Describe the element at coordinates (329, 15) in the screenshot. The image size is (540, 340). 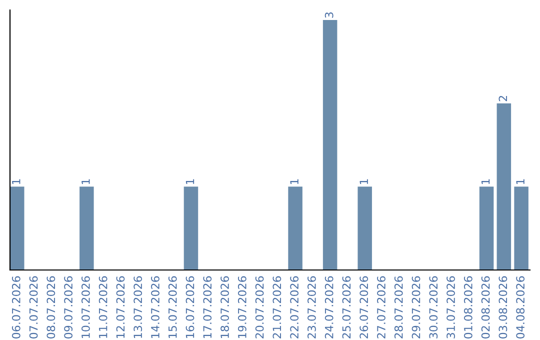
I see `data-label: 3` at that location.